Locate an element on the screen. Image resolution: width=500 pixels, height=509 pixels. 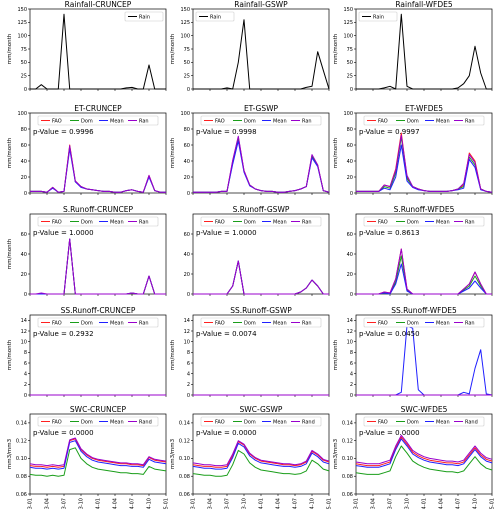
x-tick-label: 2015-01 is located at coordinates (493, 503).